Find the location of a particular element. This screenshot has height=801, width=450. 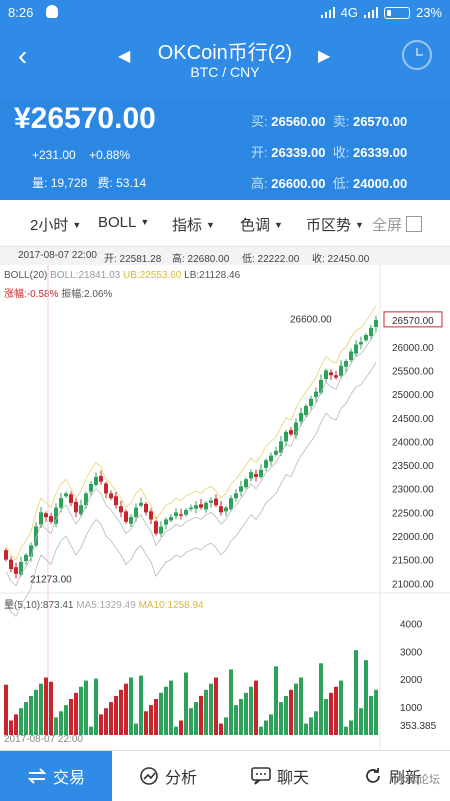

info-open: 开: 22581.28 is located at coordinates (133, 259).